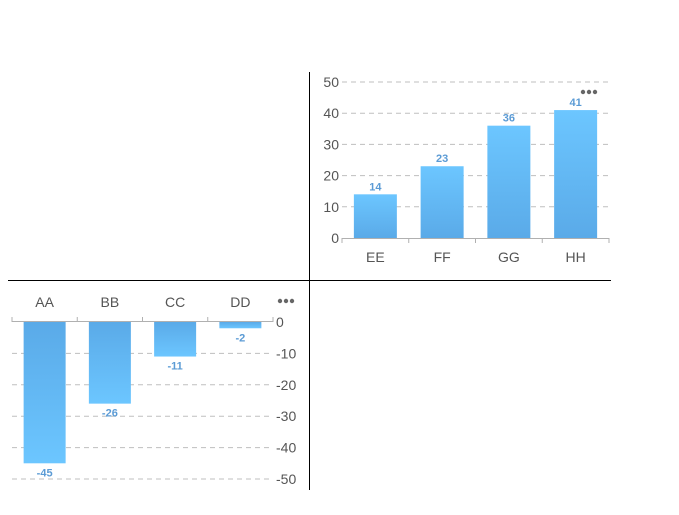 The width and height of the screenshot is (679, 515). Describe the element at coordinates (44, 302) in the screenshot. I see `x-category-label: AA` at that location.